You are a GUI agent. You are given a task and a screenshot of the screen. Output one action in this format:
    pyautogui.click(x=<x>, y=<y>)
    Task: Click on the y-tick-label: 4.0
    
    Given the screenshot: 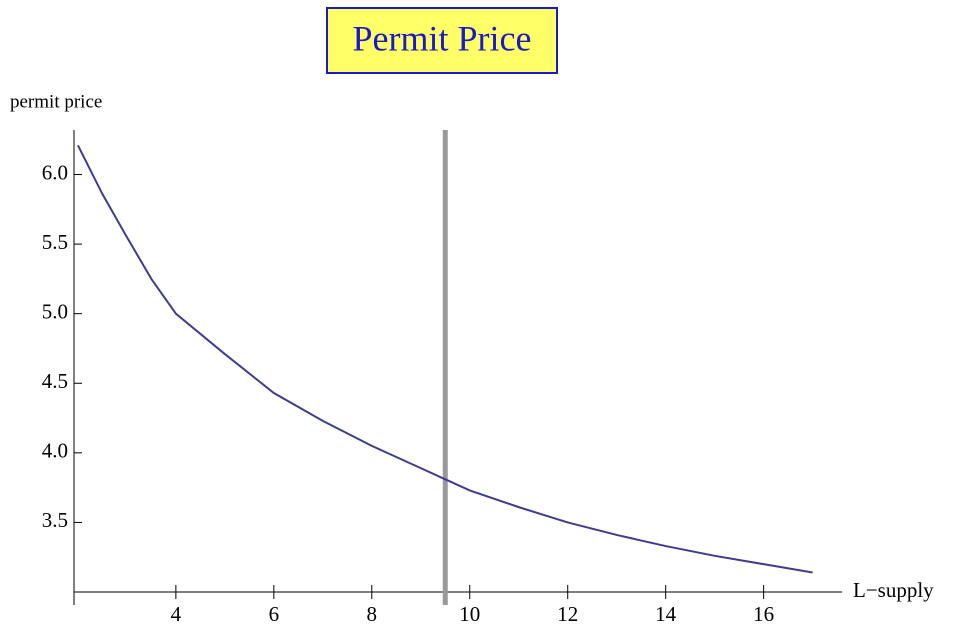 What is the action you would take?
    pyautogui.click(x=55, y=451)
    